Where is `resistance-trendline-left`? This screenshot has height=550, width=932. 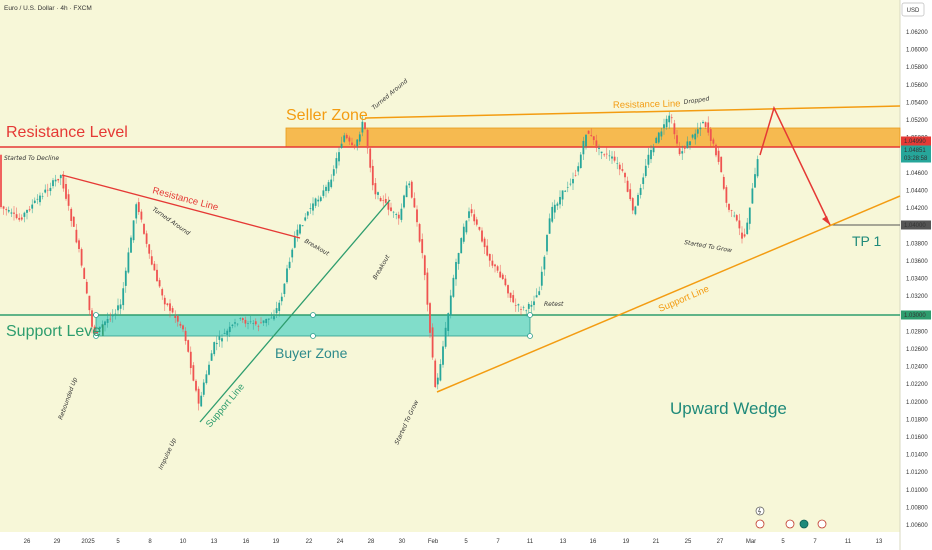 resistance-trendline-left is located at coordinates (181, 206).